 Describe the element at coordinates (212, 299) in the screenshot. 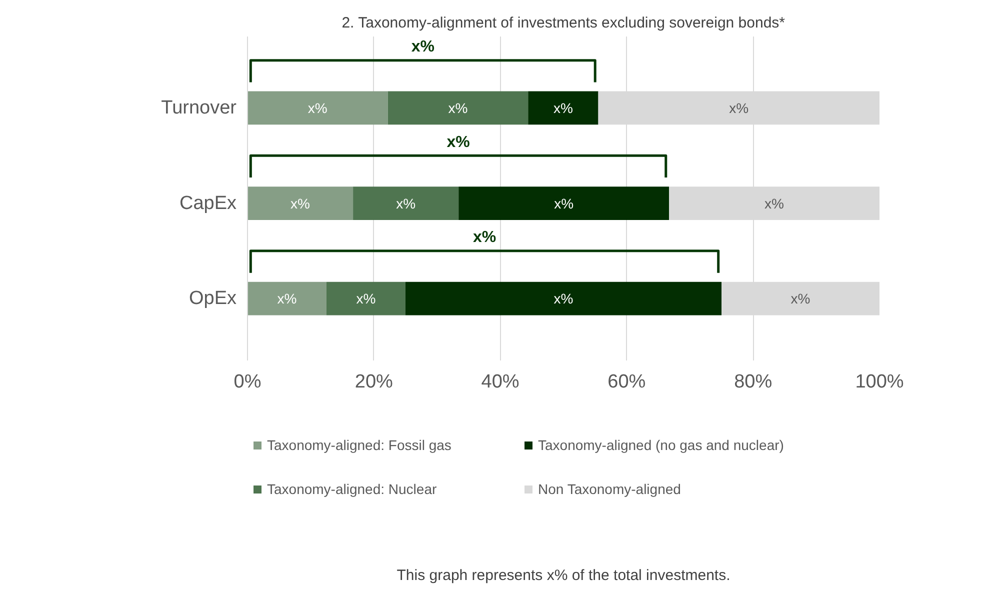

I see `y-tick-label: OpEx` at that location.